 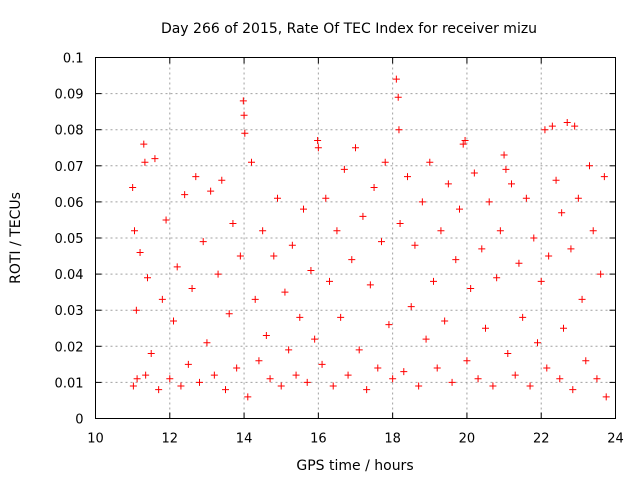 I want to click on y-tick-label: 0.09, so click(x=69, y=95).